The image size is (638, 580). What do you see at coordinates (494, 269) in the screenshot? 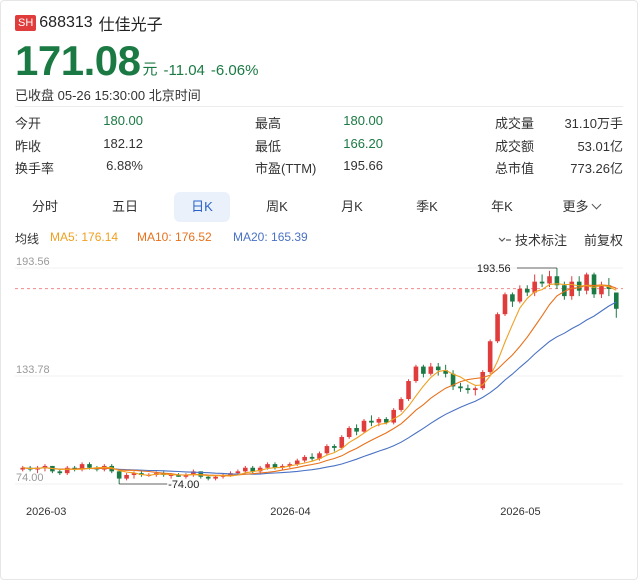
I see `high-annotation: 193.56` at bounding box center [494, 269].